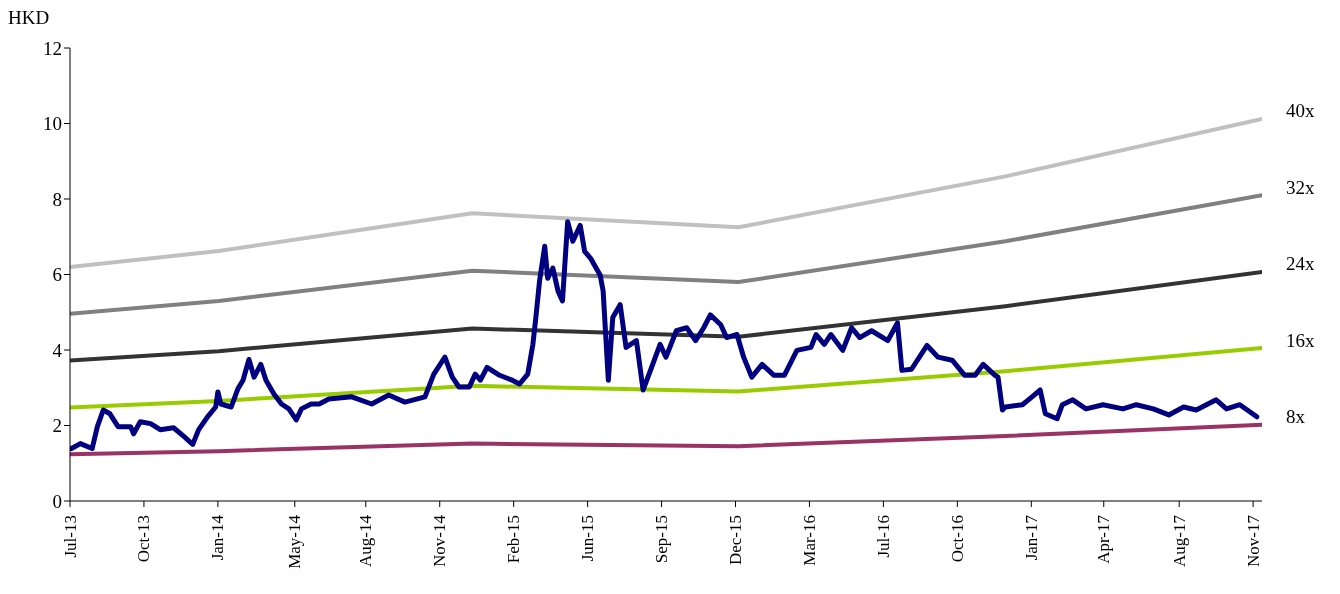  Describe the element at coordinates (366, 540) in the screenshot. I see `x-tick-label: Aug-14` at that location.